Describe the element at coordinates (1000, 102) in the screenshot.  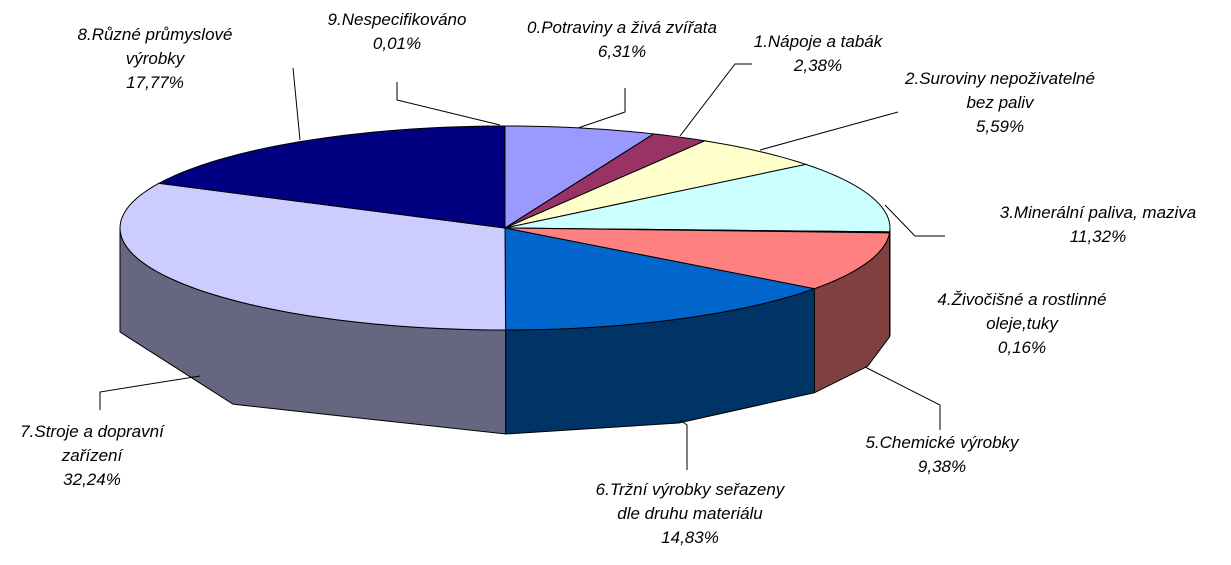
I see `label-line: bez paliv` at that location.